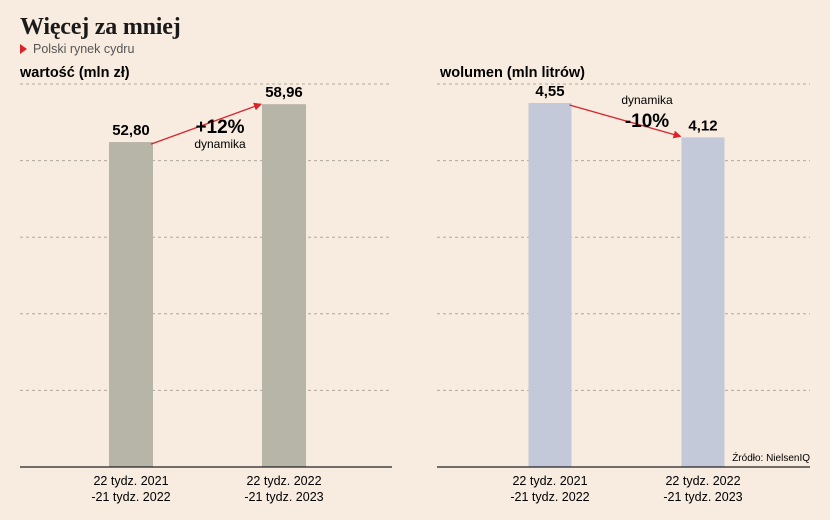 Image resolution: width=830 pixels, height=520 pixels. What do you see at coordinates (284, 92) in the screenshot?
I see `value-data-label: 58,96` at bounding box center [284, 92].